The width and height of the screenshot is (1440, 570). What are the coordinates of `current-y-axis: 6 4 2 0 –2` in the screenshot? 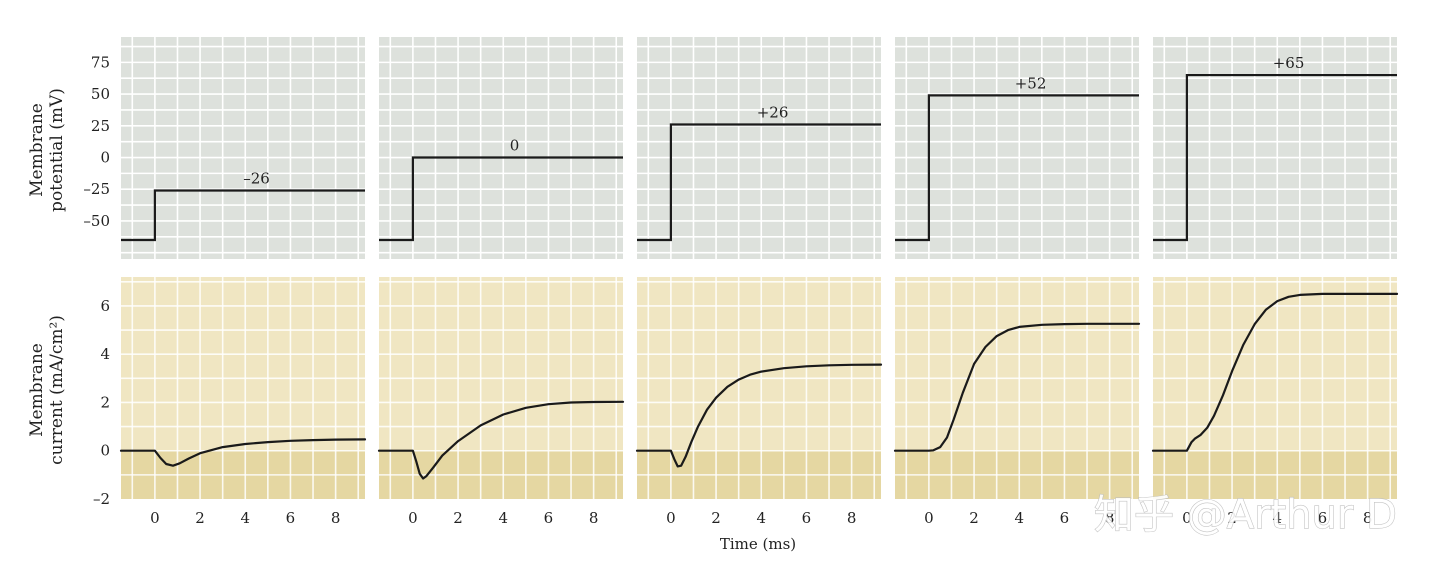 It's located at (101, 402).